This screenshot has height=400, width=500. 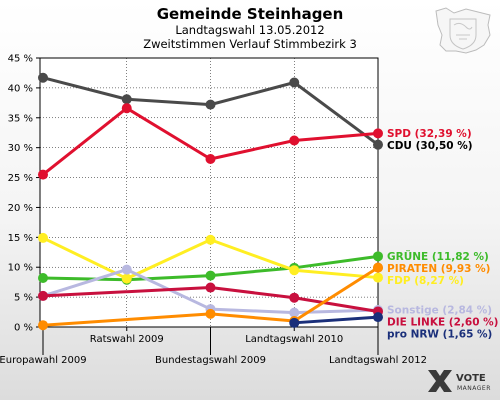 What do you see at coordinates (23, 328) in the screenshot?
I see `y-tick-label: 0 %` at bounding box center [23, 328].